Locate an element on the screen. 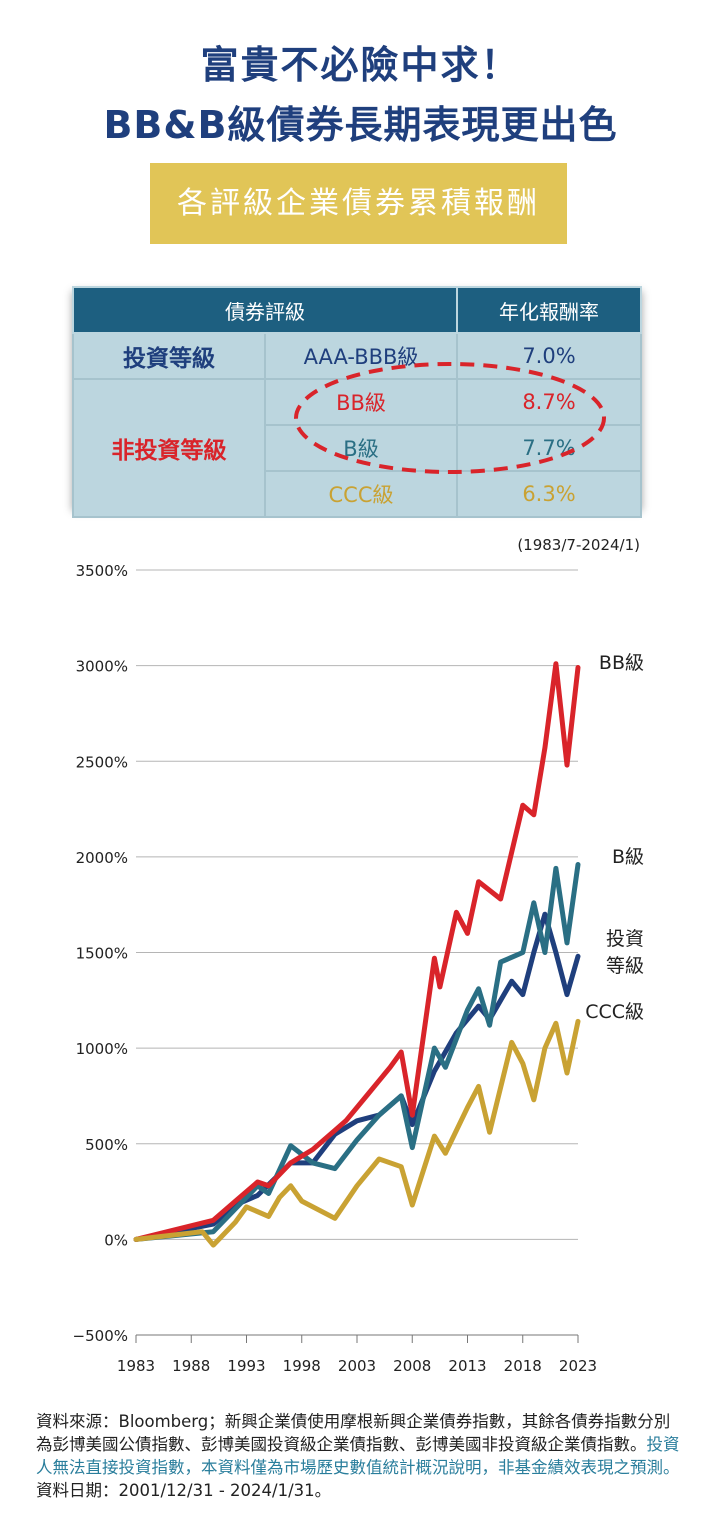 The height and width of the screenshot is (1539, 721). page-title: 富貴不必險中求！ is located at coordinates (360, 65).